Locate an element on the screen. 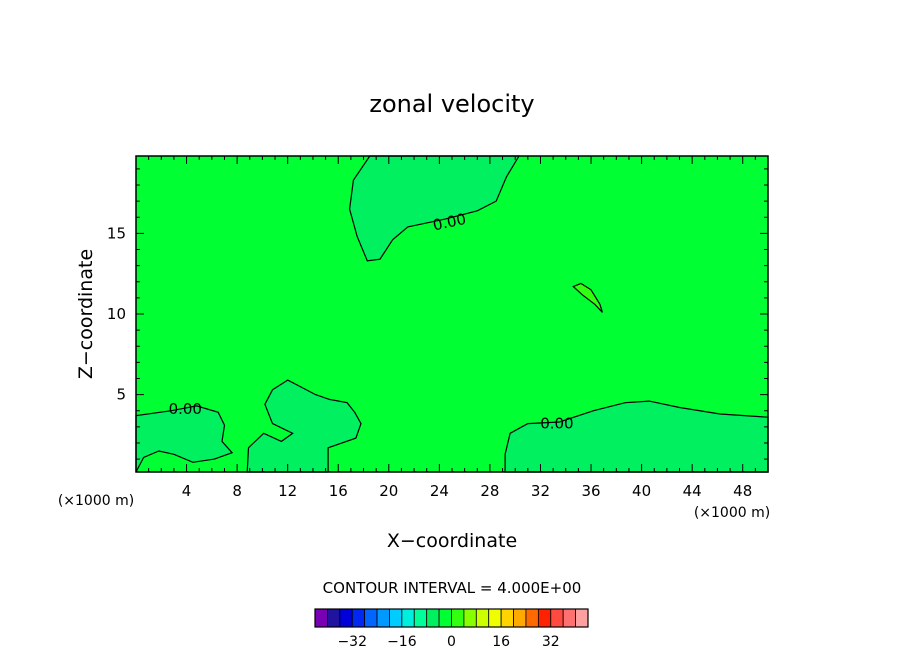 The width and height of the screenshot is (904, 654). y-tick-label: 15 is located at coordinates (116, 233).